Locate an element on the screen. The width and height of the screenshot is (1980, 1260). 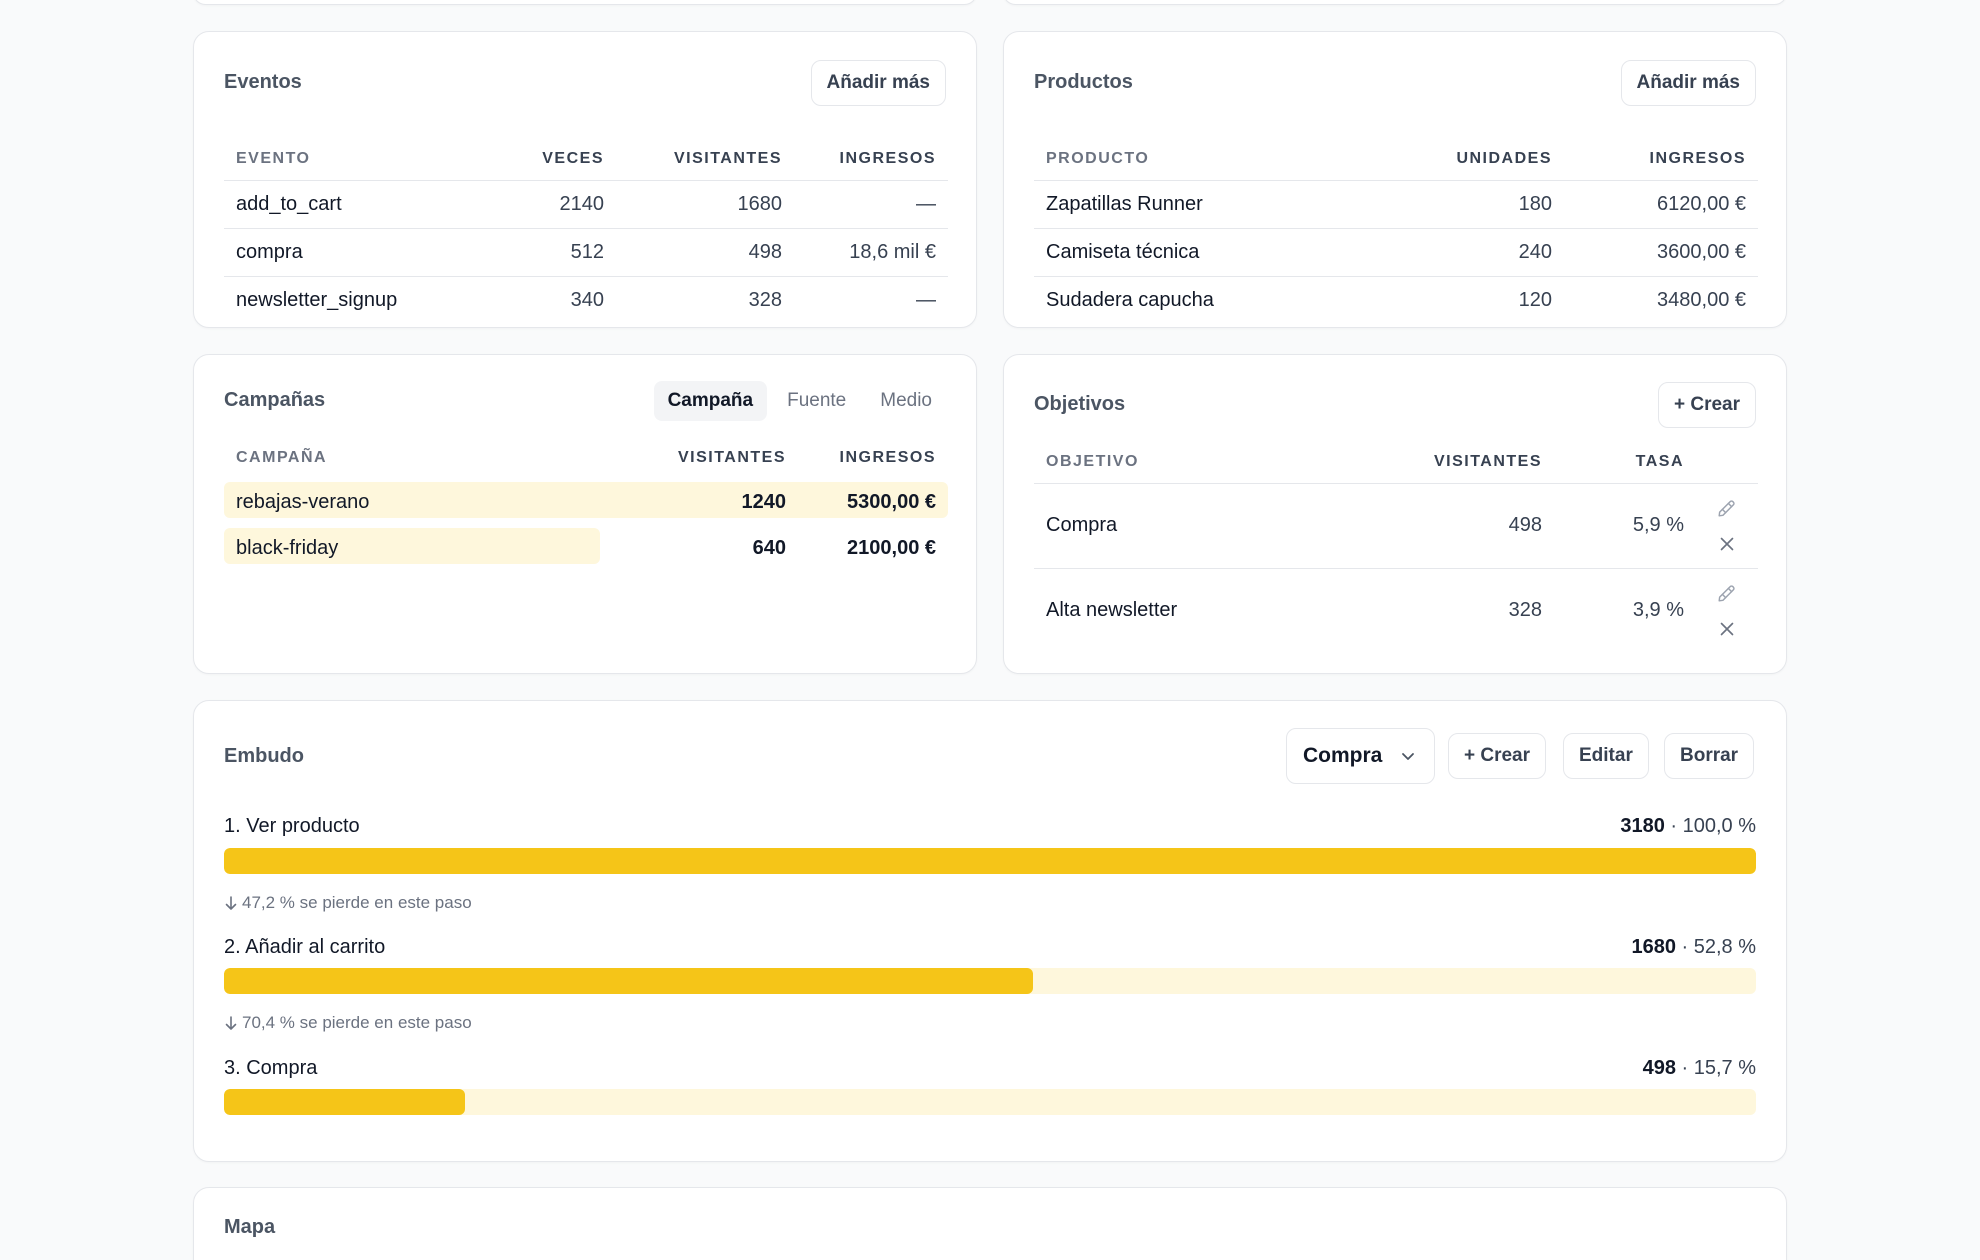
col-header-unidades: UNIDADES is located at coordinates (1469, 159).